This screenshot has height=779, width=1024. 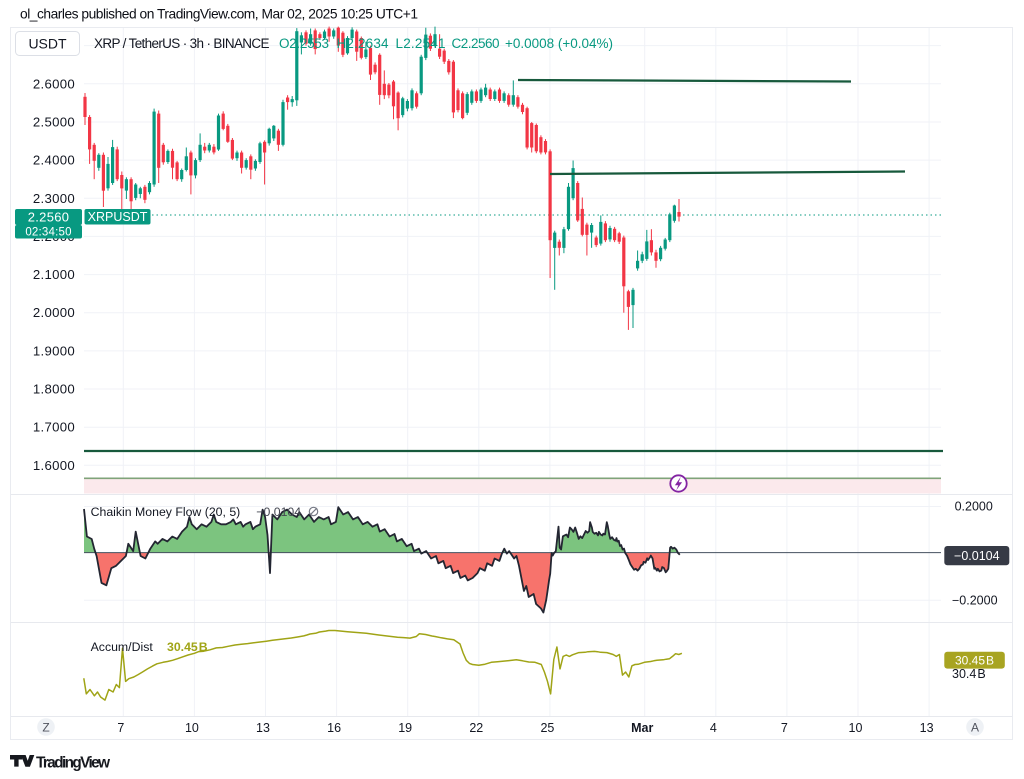 What do you see at coordinates (182, 43) in the screenshot?
I see `svg-text: XRP / TetherUS · 3h · BINANCE` at bounding box center [182, 43].